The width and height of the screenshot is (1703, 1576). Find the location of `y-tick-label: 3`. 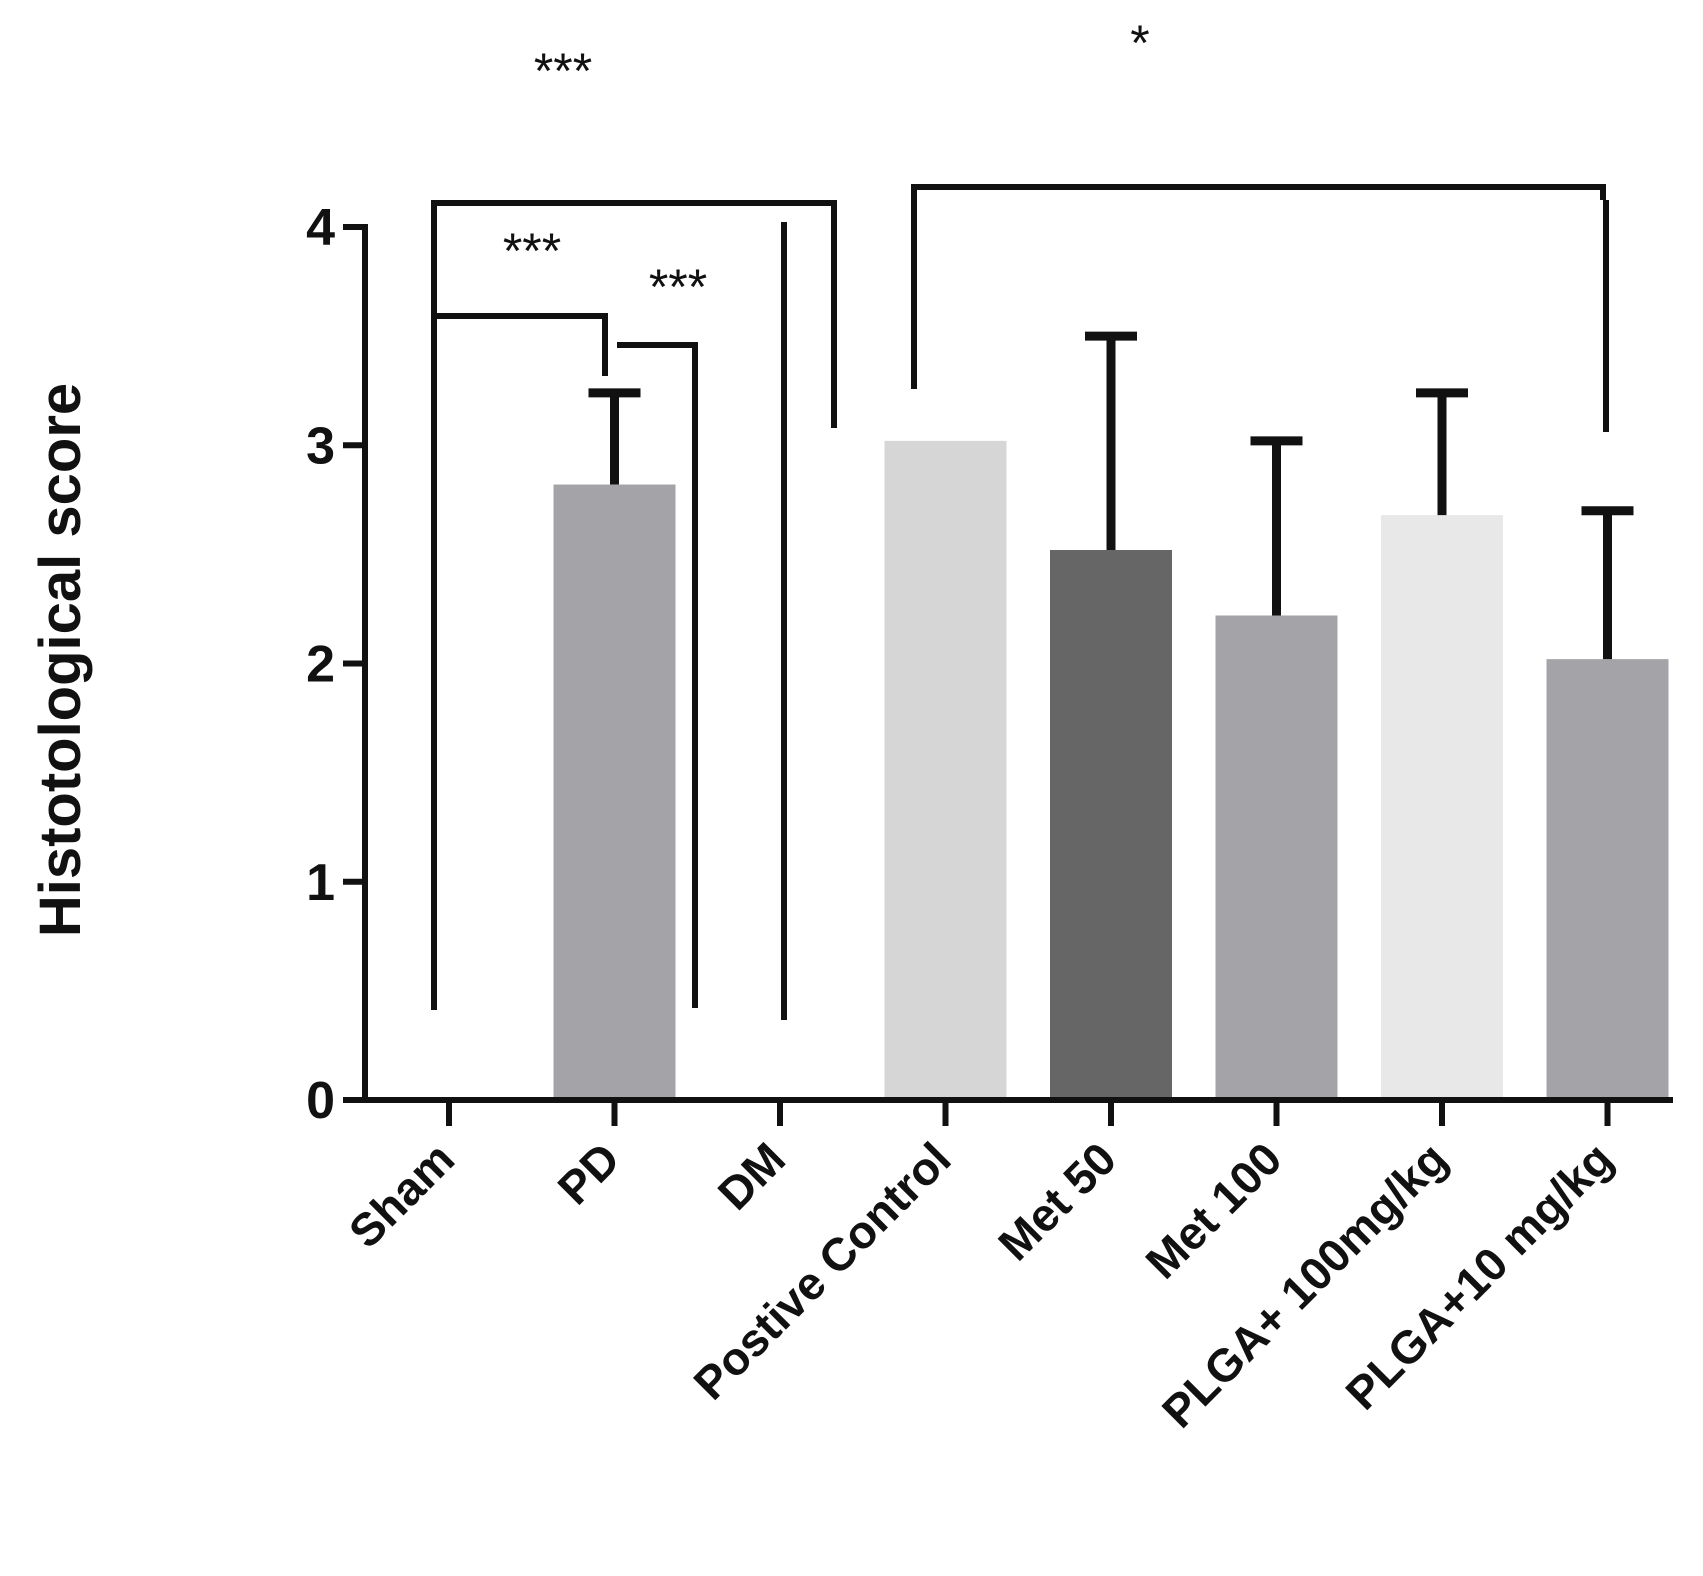

y-tick-label: 3 is located at coordinates (320, 446).